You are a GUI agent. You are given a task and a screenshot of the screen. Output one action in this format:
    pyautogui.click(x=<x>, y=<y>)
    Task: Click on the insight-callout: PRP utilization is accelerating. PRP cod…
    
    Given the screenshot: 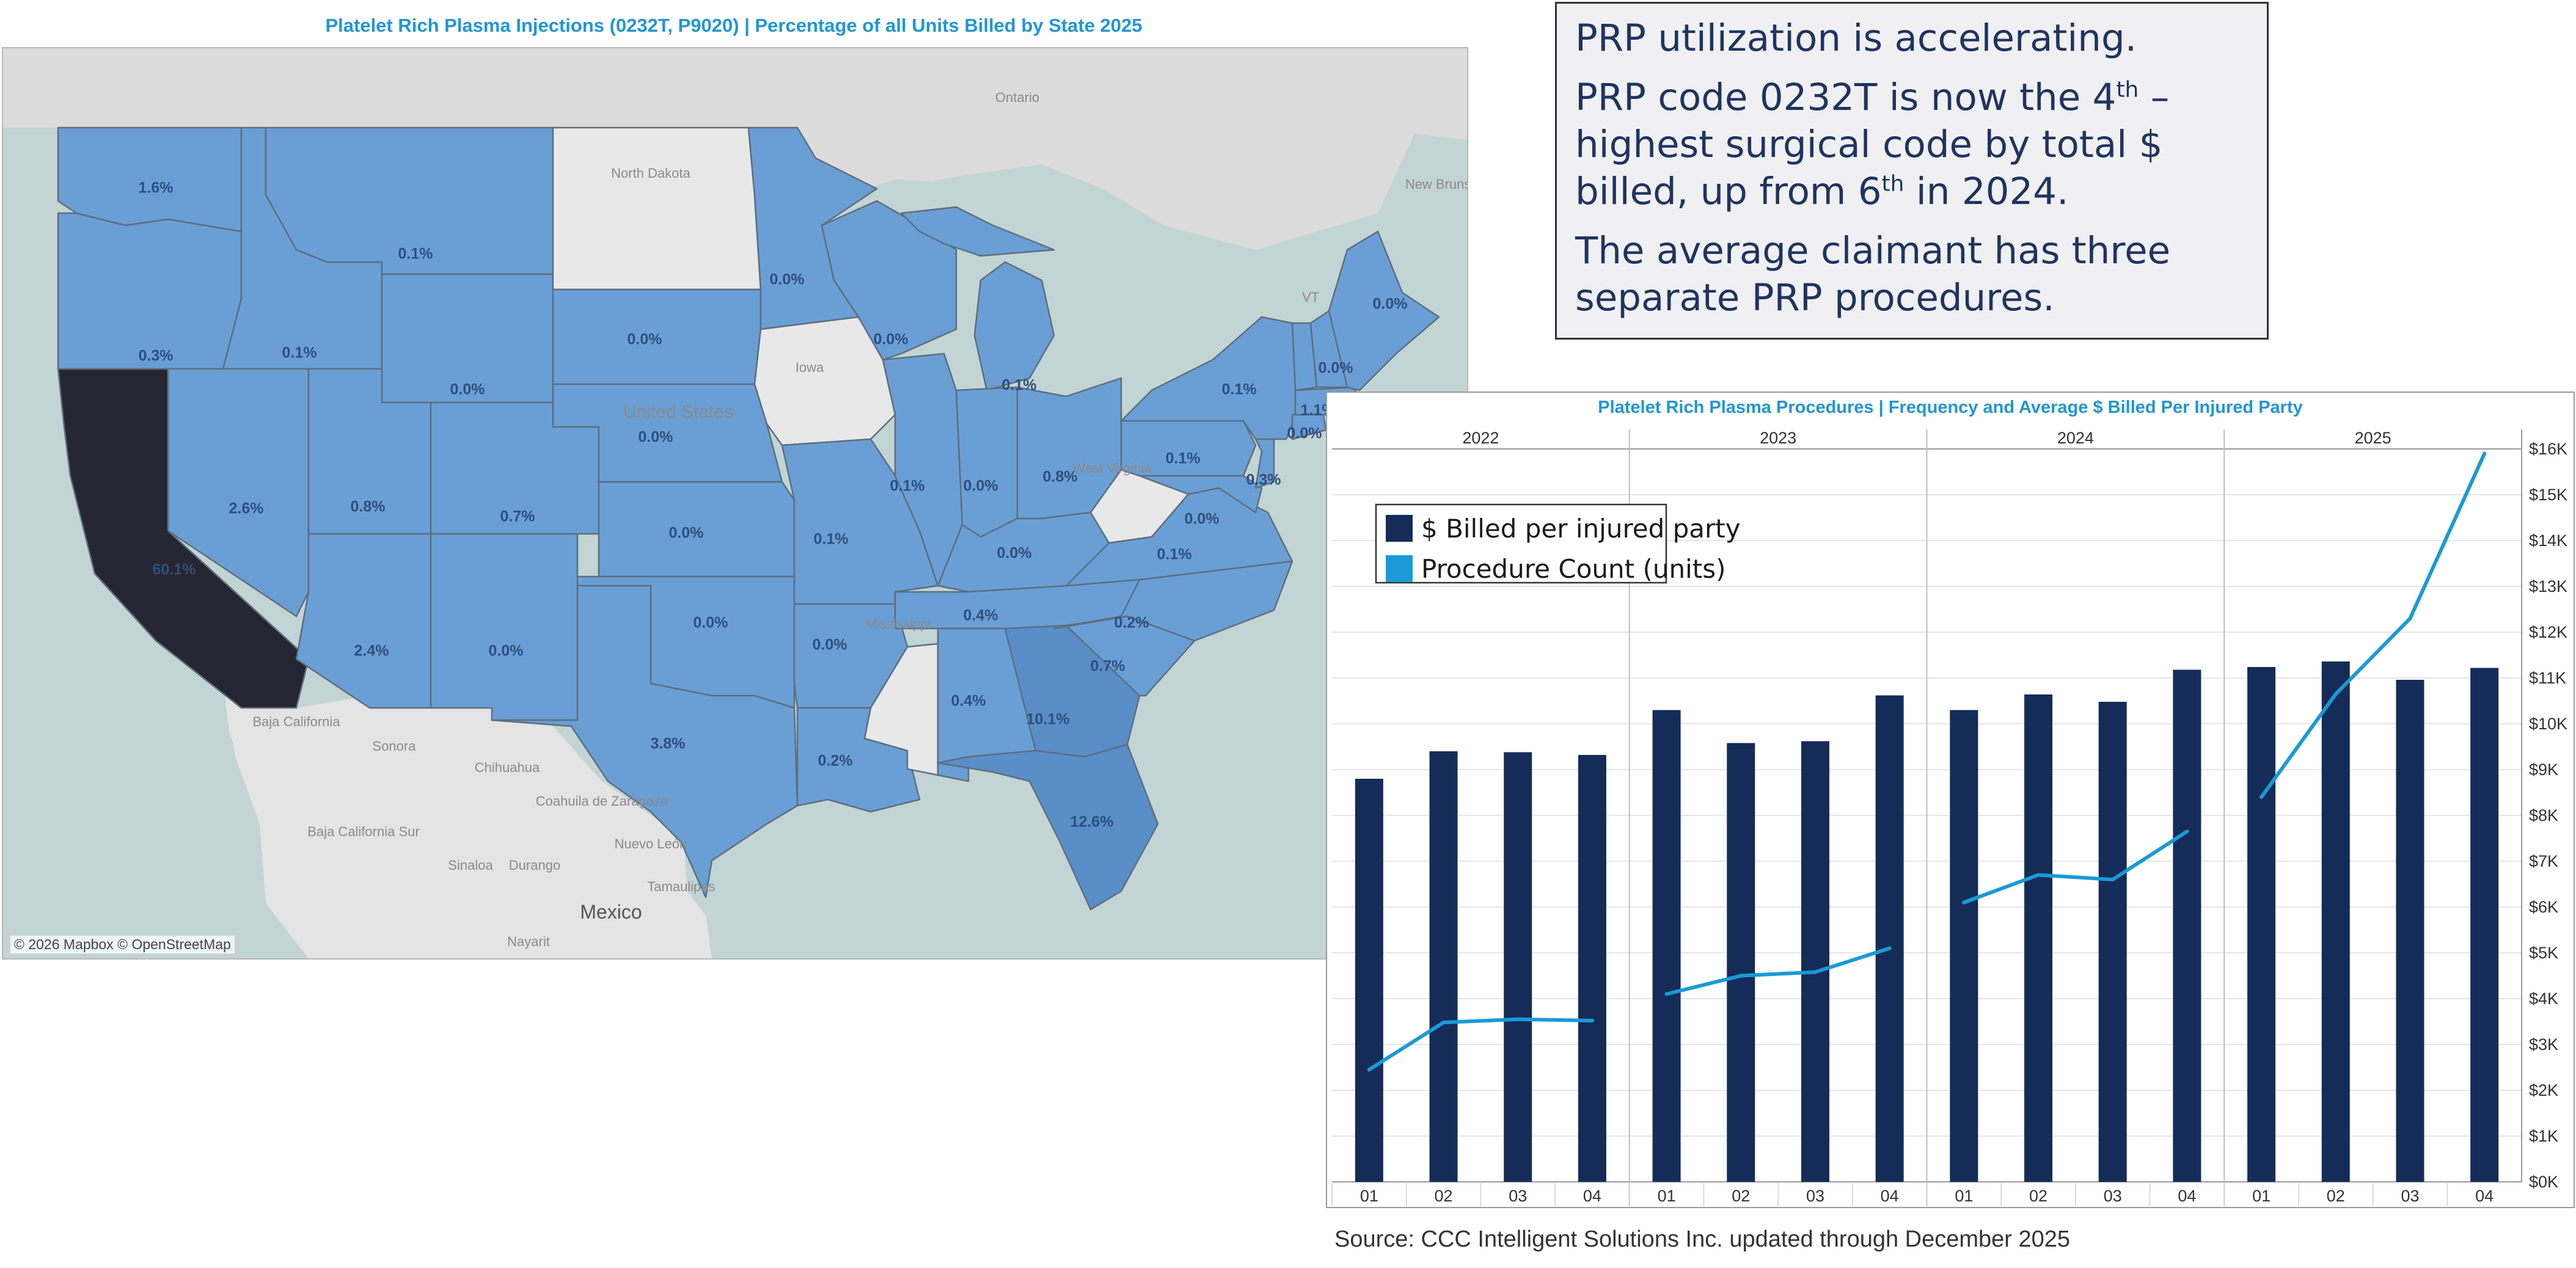 What is the action you would take?
    pyautogui.click(x=1912, y=171)
    